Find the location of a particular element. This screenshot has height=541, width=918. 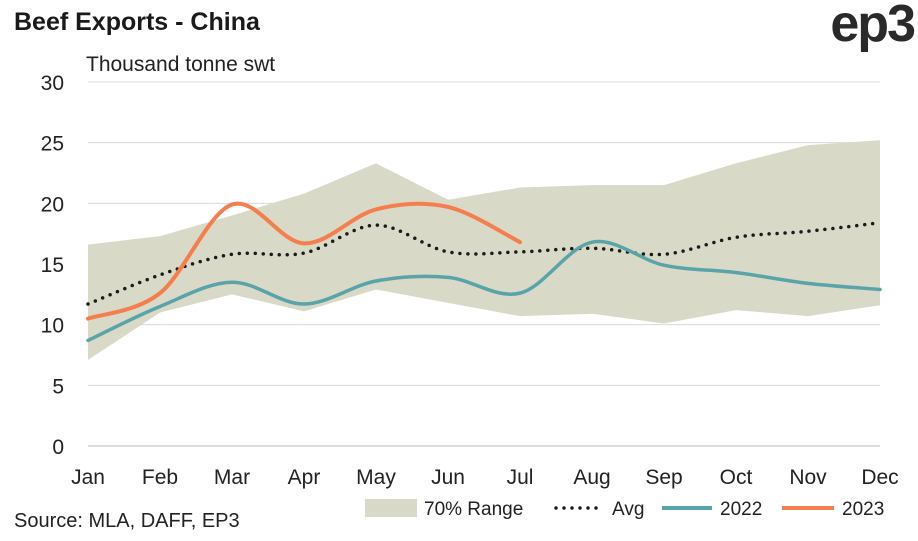

x-tick-label: Jun is located at coordinates (448, 477).